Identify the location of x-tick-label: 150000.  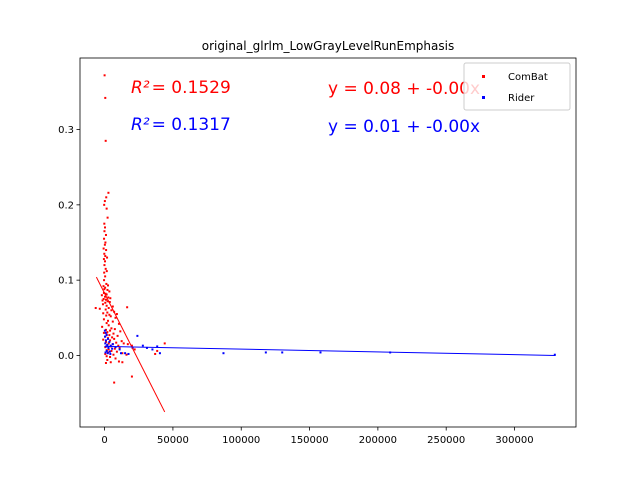
(309, 440).